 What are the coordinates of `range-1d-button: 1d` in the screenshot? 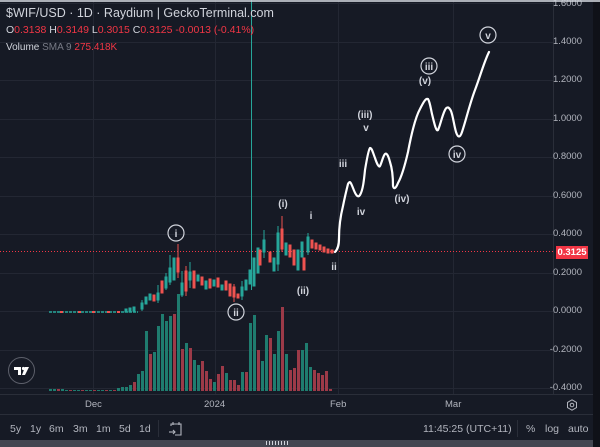 It's located at (145, 429).